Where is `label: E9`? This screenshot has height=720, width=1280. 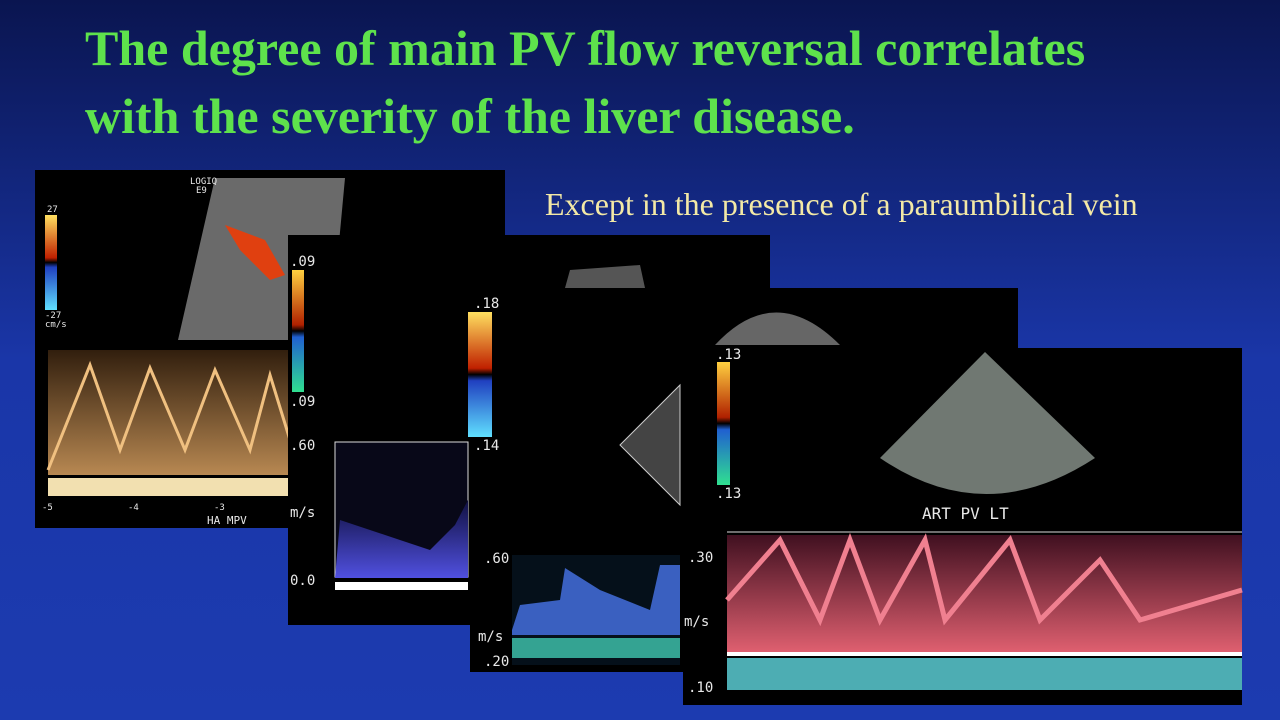
label: E9 is located at coordinates (201, 191).